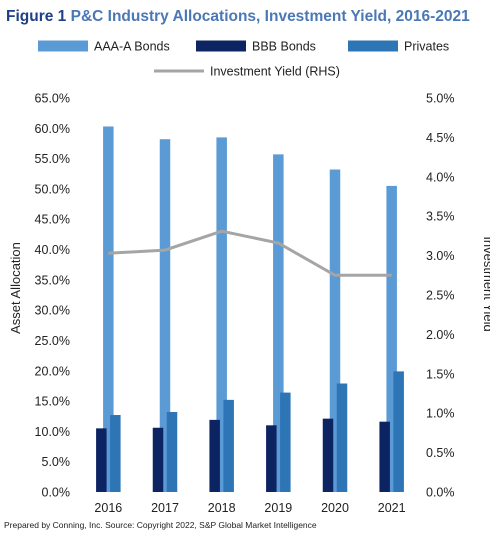  I want to click on y2-tick-label: 1.0%, so click(440, 414).